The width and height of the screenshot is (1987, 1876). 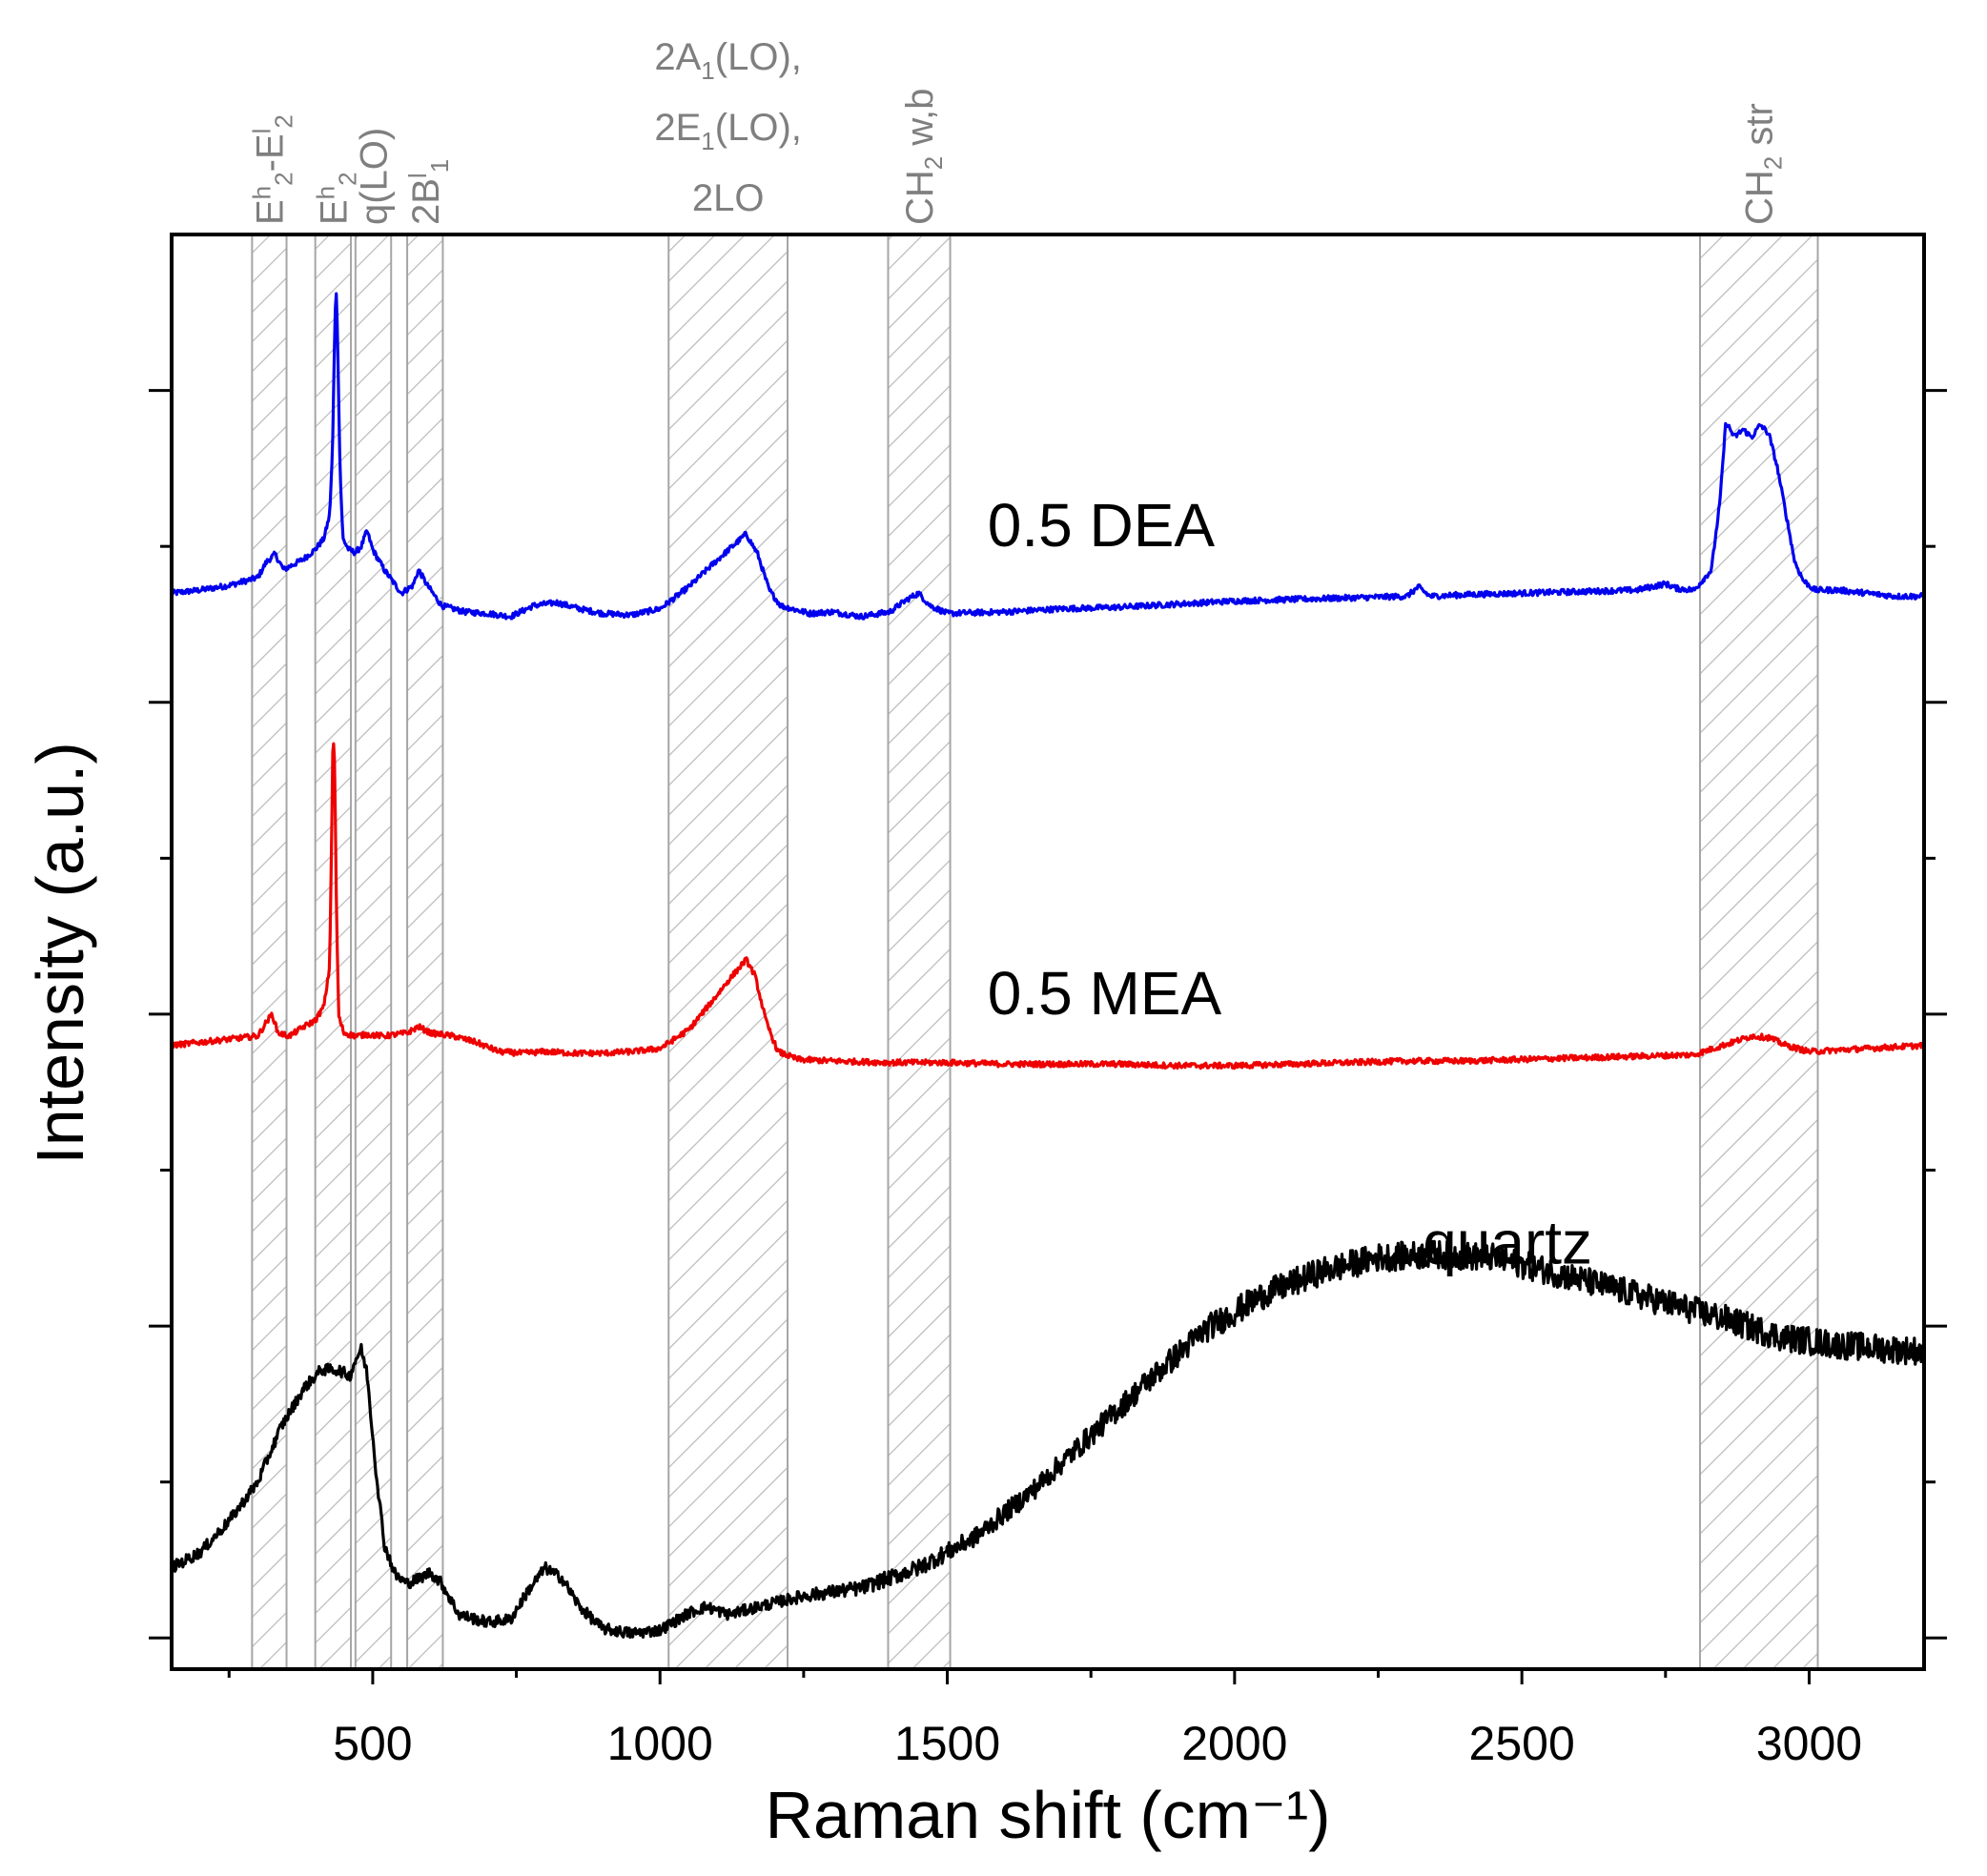 What do you see at coordinates (1102, 525) in the screenshot?
I see `series-label-0-5-dea: 0.5 DEA` at bounding box center [1102, 525].